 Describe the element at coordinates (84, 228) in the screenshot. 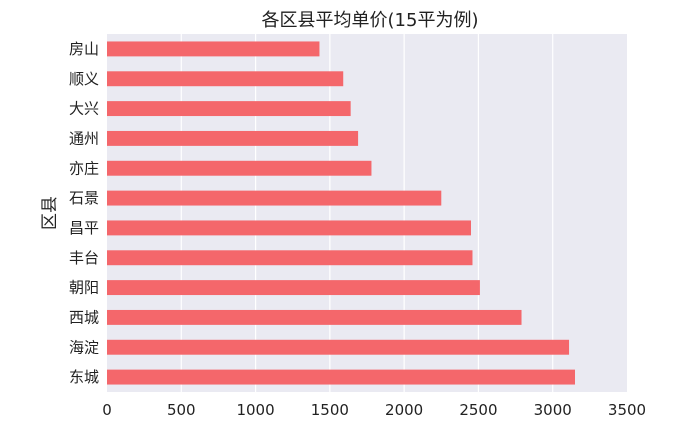

I see `category-label: 昌平` at that location.